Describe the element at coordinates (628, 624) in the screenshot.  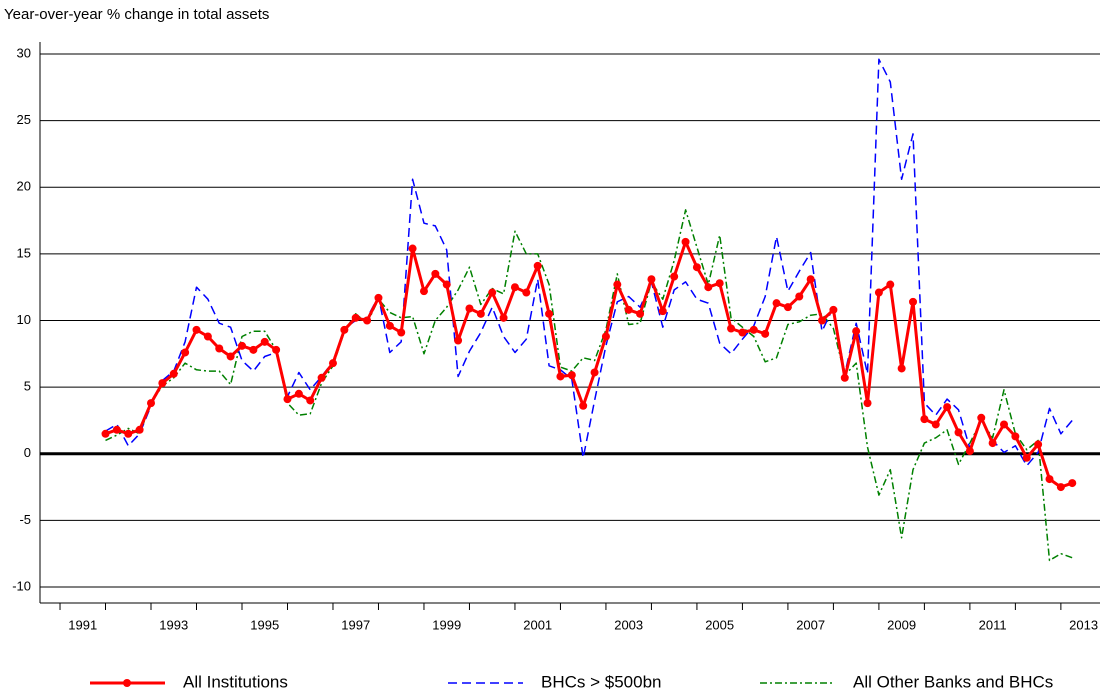
I see `x-tick-label: 2003` at that location.